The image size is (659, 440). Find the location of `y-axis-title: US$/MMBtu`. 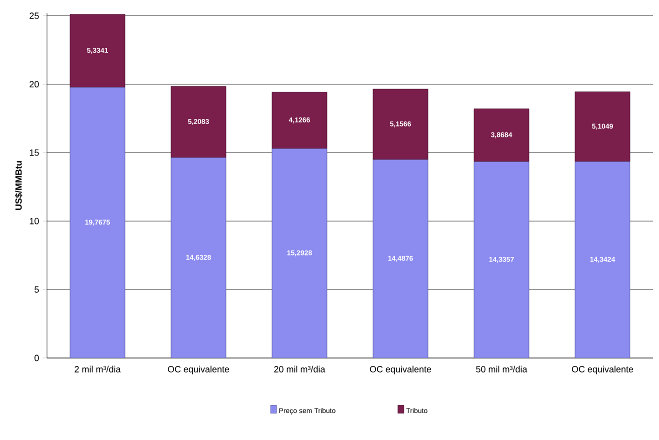

y-axis-title: US$/MMBtu is located at coordinates (18, 185).